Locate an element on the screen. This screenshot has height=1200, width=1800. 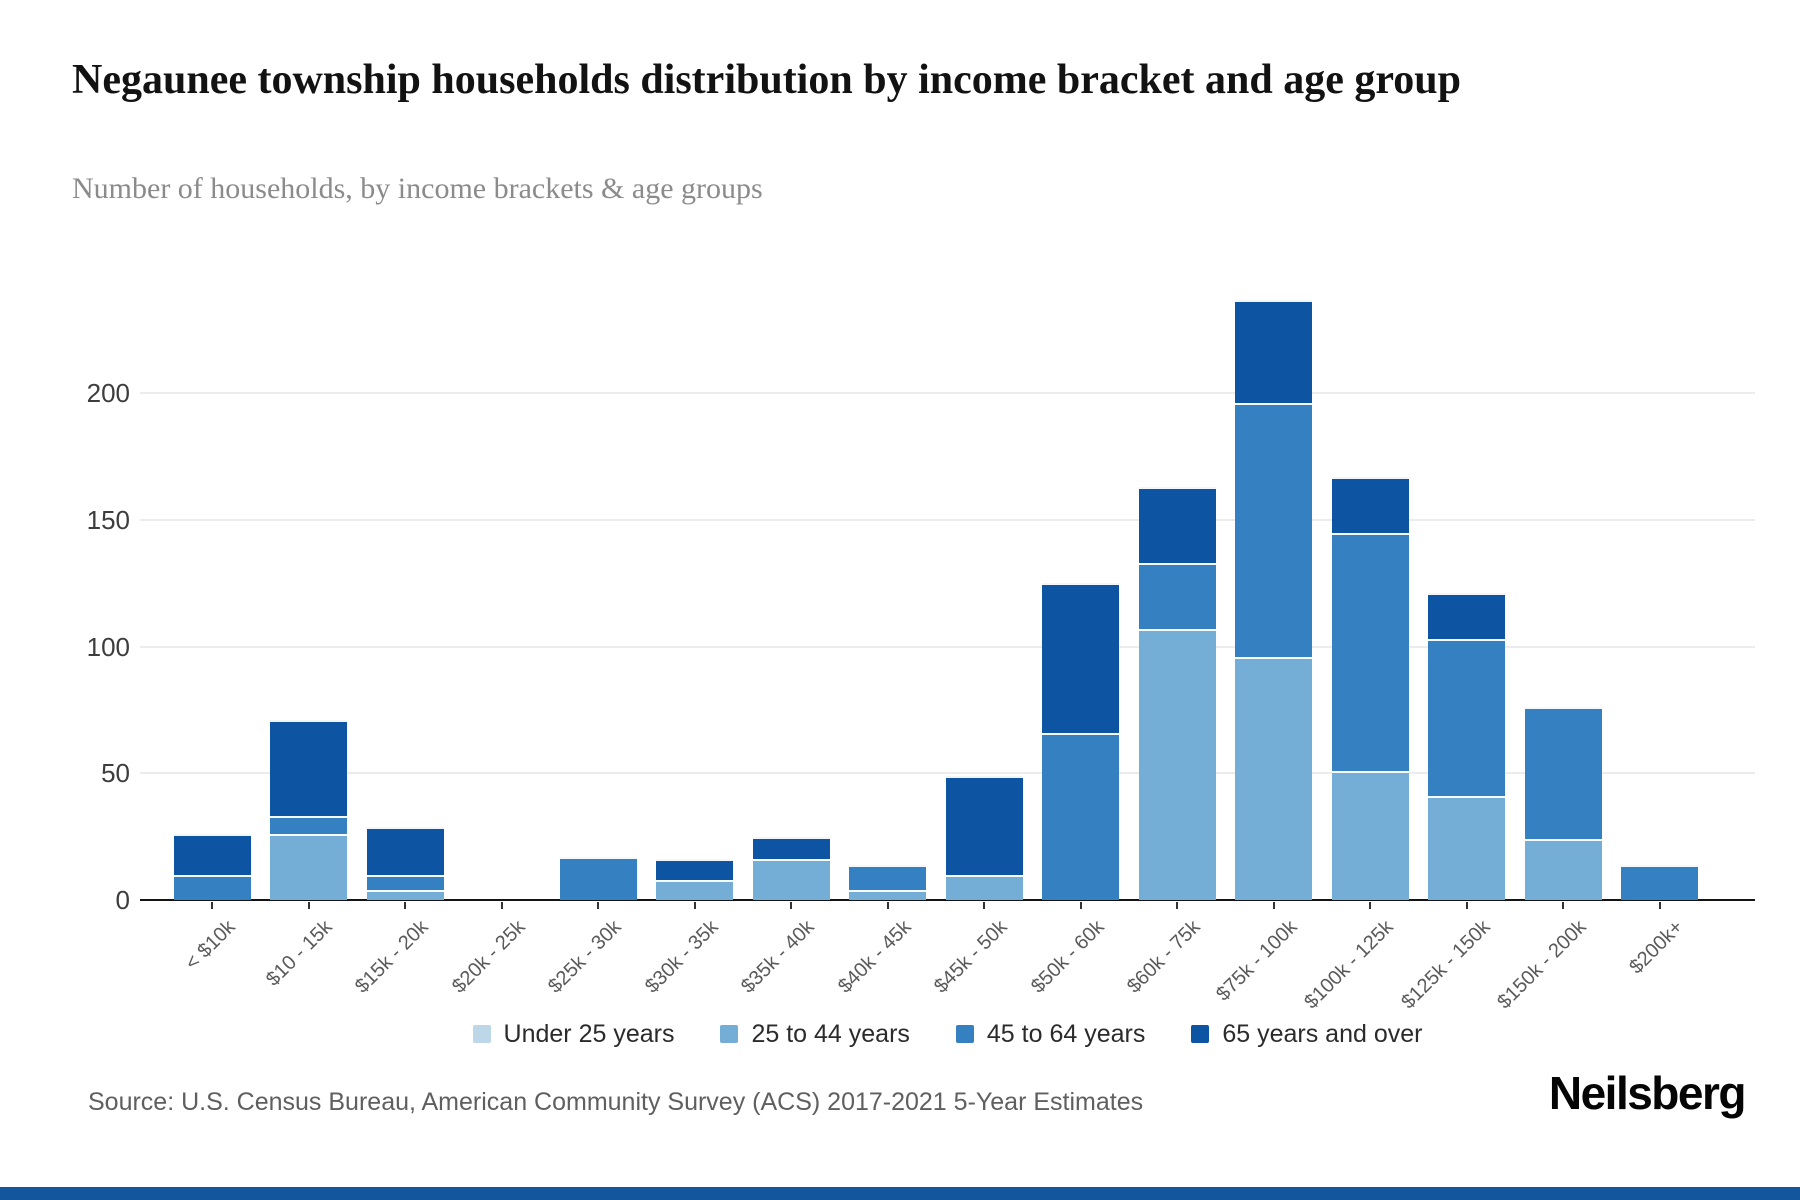
legend-item: Under 25 years is located at coordinates (573, 1034).